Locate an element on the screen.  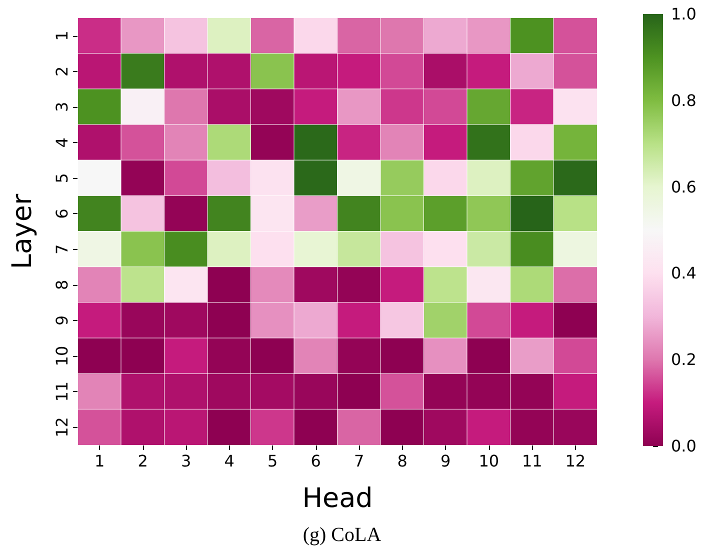
x-tick-label: 8 is located at coordinates (402, 461).